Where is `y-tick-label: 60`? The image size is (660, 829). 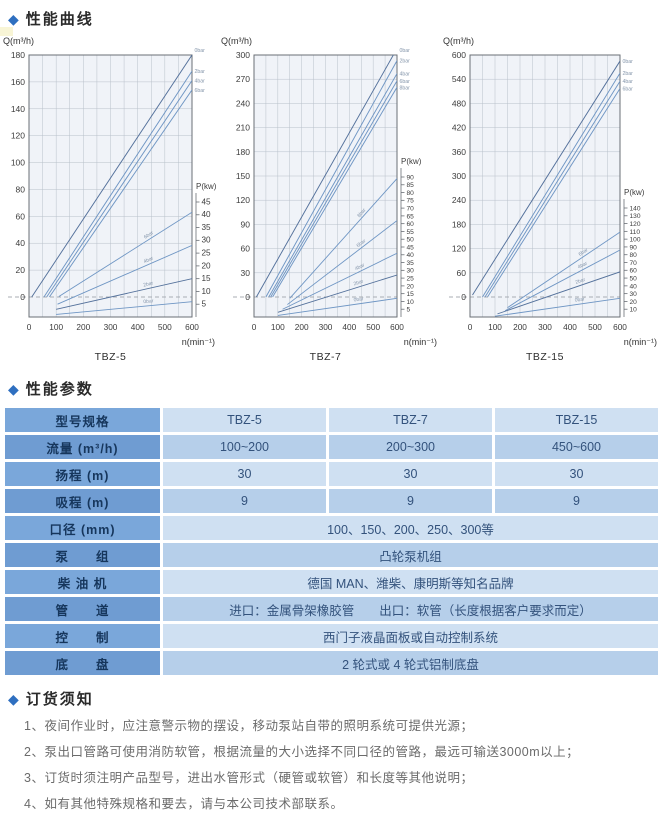
y-tick-label: 60 is located at coordinates (462, 273).